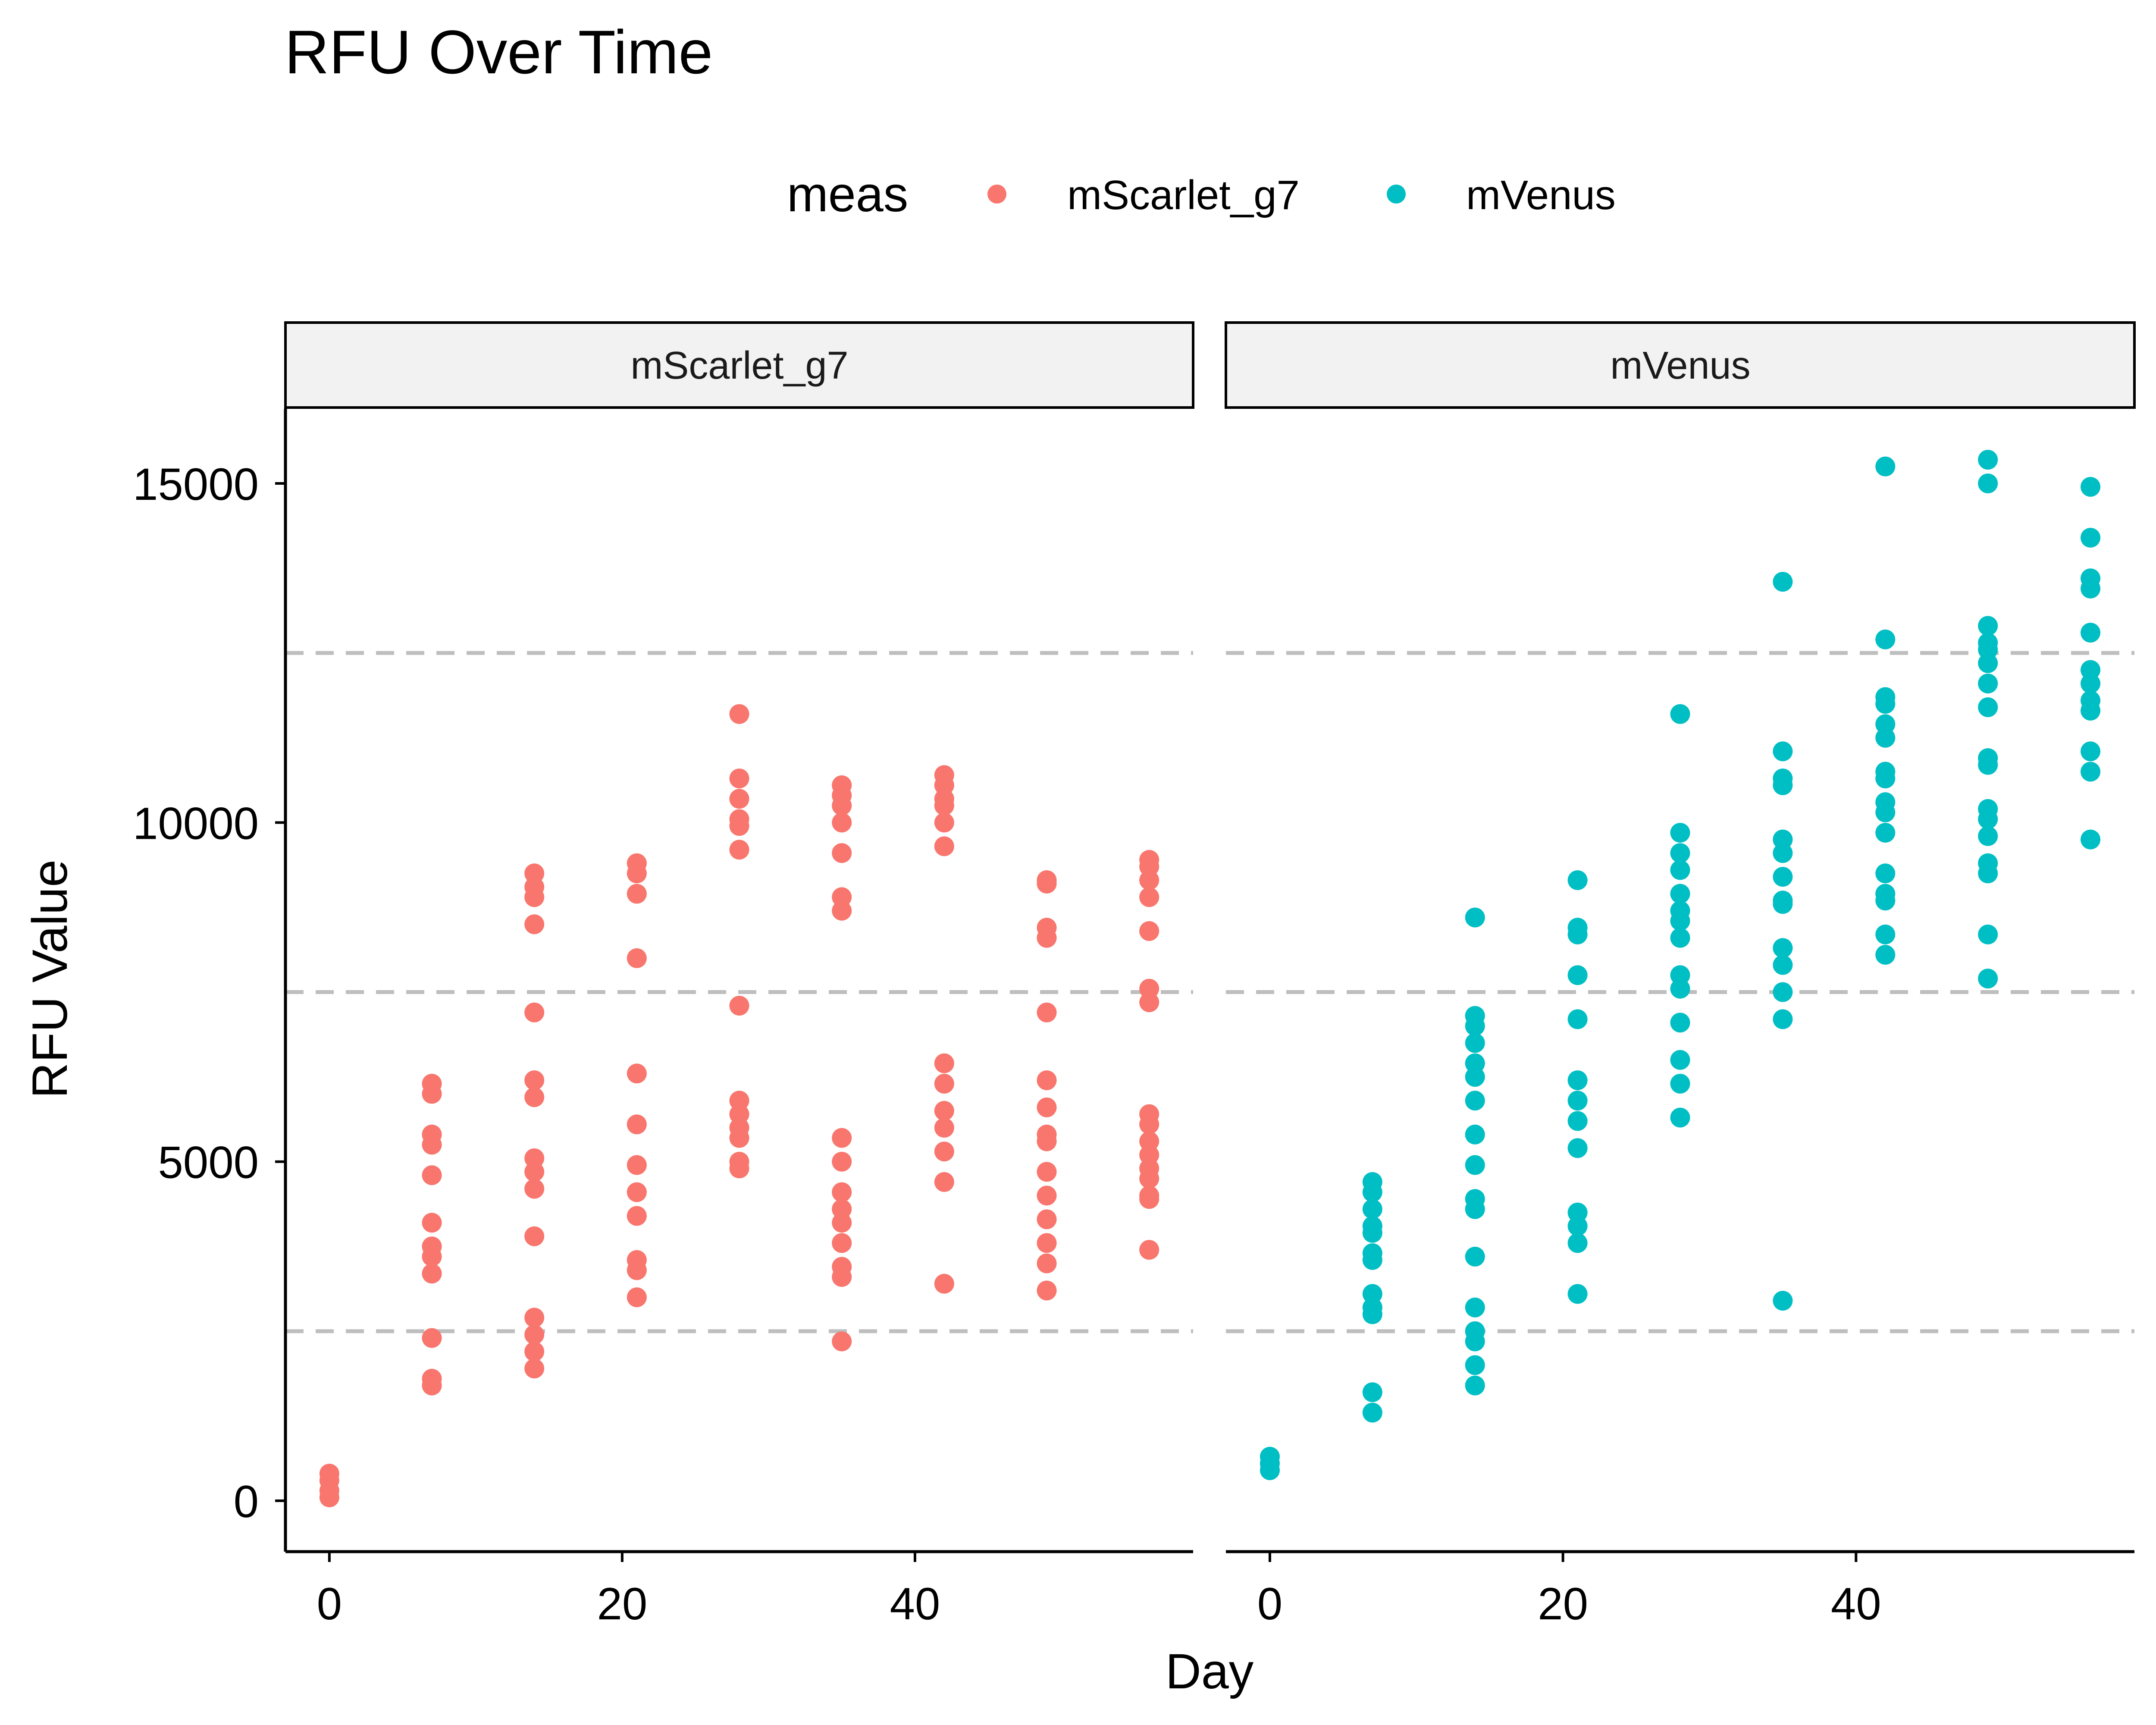  What do you see at coordinates (1856, 1604) in the screenshot?
I see `x-tick-label-mvenus: 40` at bounding box center [1856, 1604].